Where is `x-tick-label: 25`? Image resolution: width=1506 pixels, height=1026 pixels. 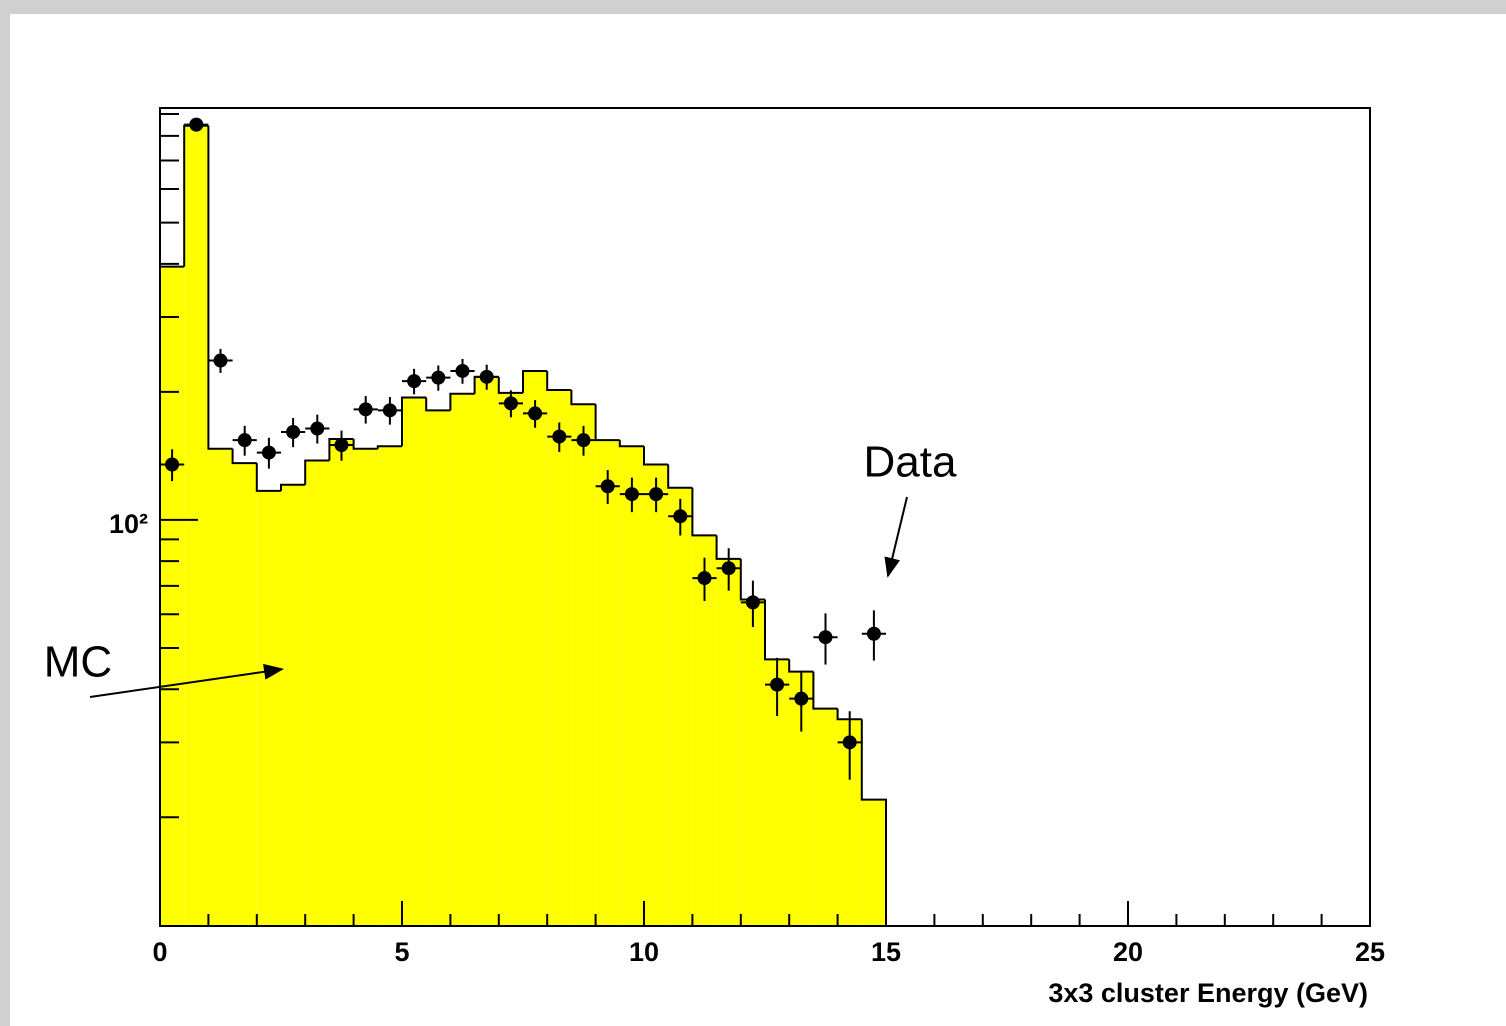 x-tick-label: 25 is located at coordinates (1370, 952).